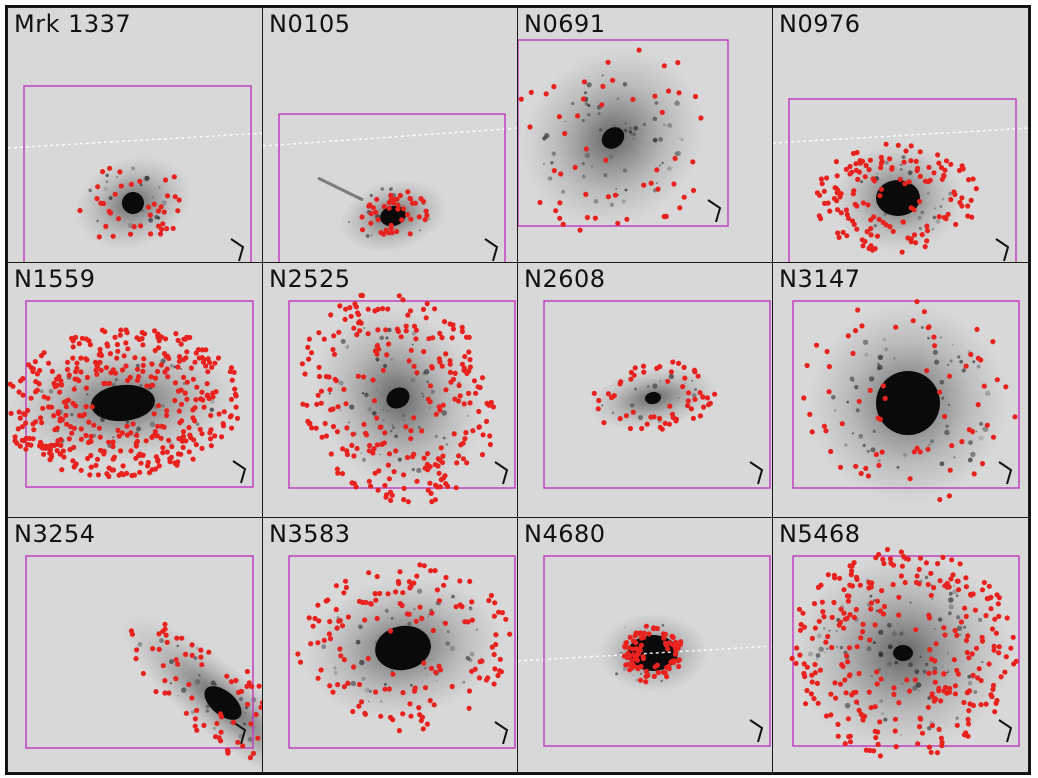  What do you see at coordinates (55, 279) in the screenshot?
I see `panel-label: N1559` at bounding box center [55, 279].